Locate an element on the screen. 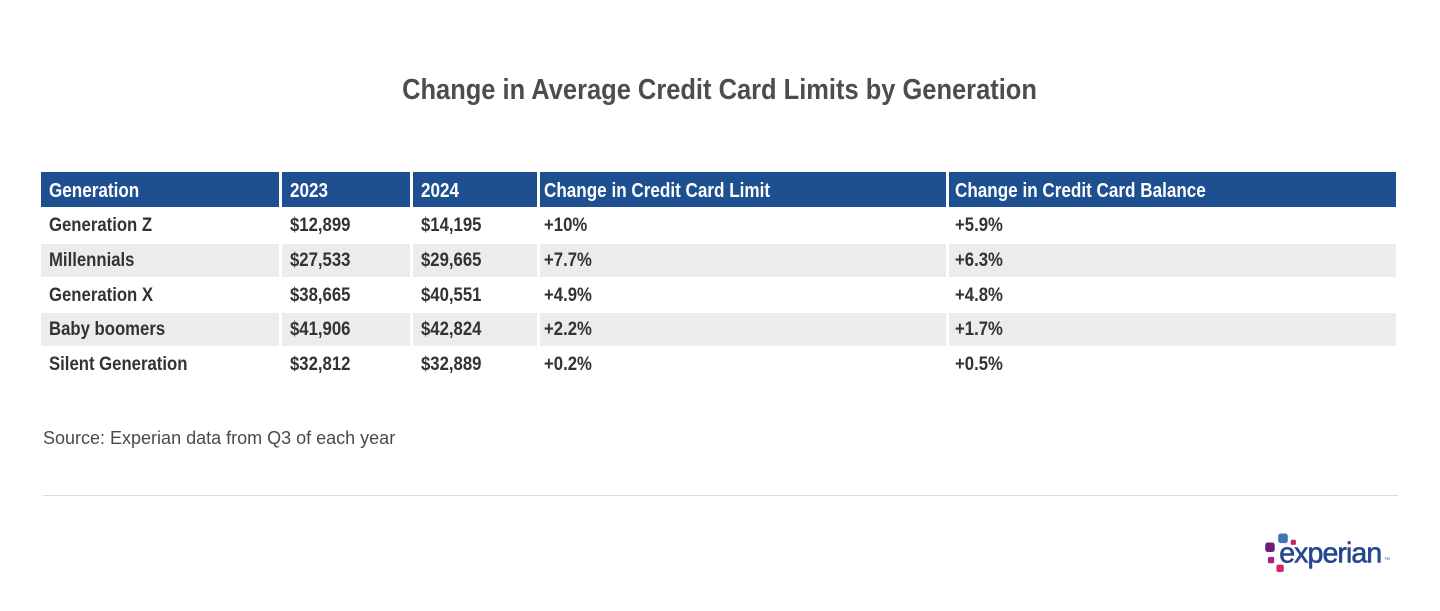 The image size is (1440, 611). svg-text: experian is located at coordinates (1330, 553).